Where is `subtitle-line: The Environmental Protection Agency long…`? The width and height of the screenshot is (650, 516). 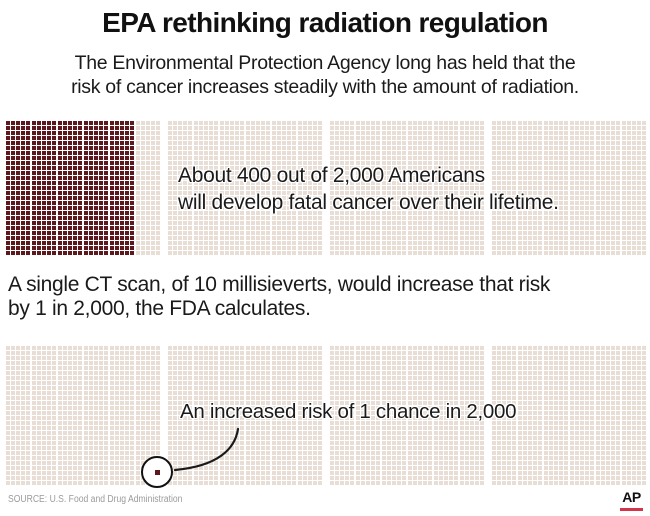 subtitle-line: The Environmental Protection Agency long… is located at coordinates (325, 63).